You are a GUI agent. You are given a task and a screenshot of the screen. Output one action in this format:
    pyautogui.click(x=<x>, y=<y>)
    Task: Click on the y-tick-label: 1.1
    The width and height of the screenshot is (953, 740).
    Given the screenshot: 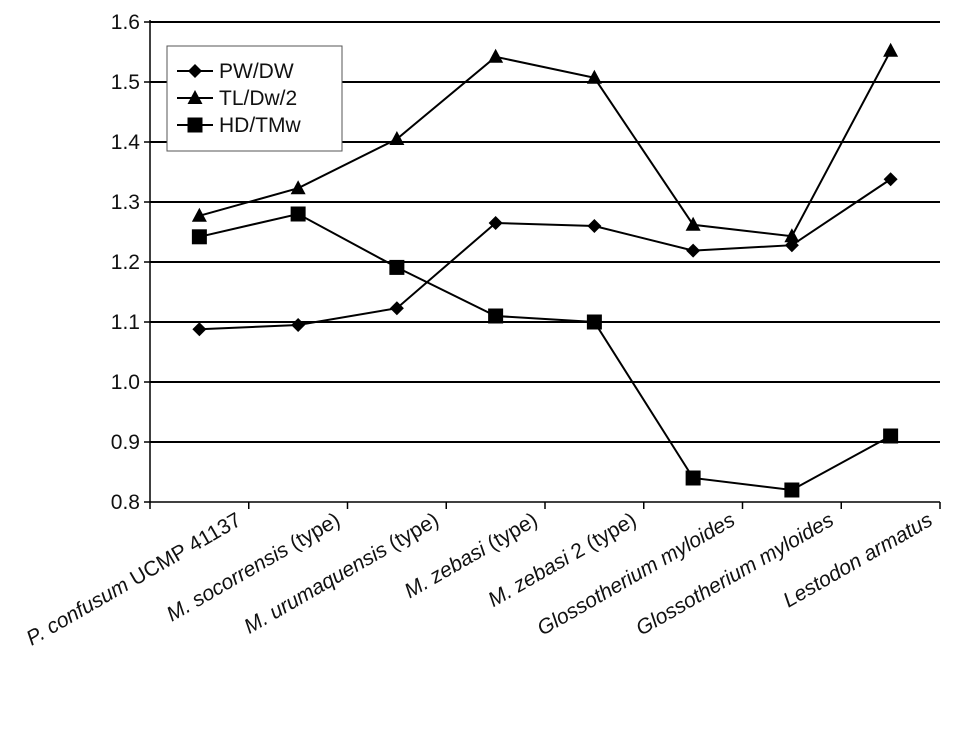 What is the action you would take?
    pyautogui.click(x=125, y=322)
    